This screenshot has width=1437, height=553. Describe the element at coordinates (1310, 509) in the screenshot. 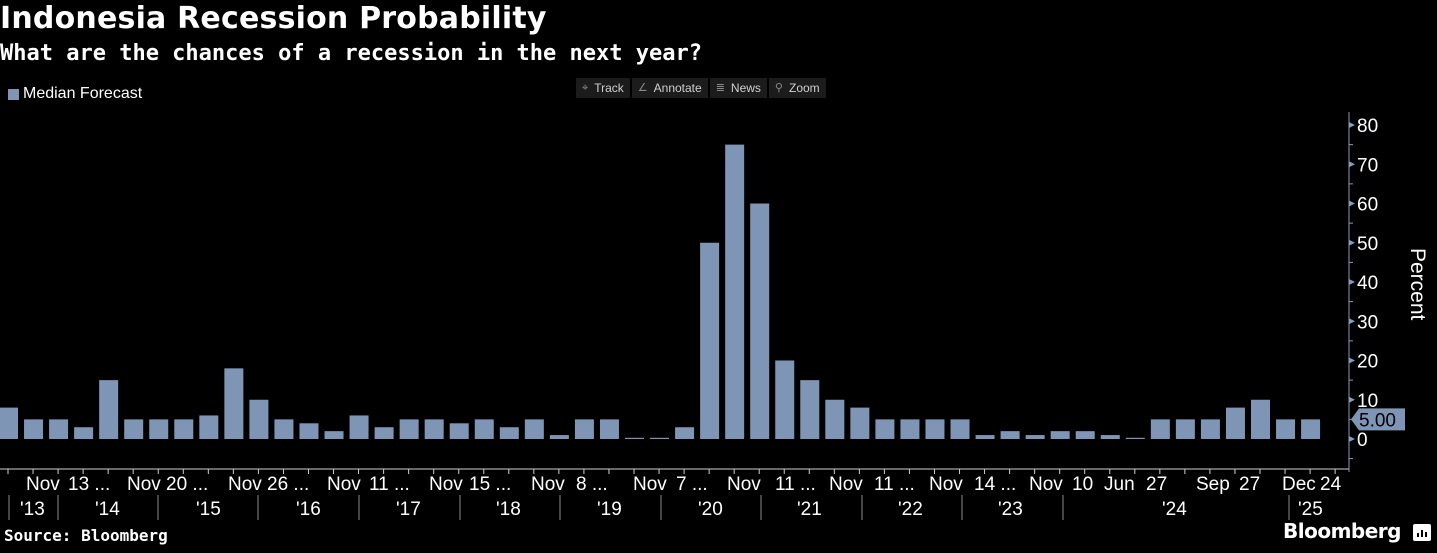

I see `x-year-label: '25` at that location.